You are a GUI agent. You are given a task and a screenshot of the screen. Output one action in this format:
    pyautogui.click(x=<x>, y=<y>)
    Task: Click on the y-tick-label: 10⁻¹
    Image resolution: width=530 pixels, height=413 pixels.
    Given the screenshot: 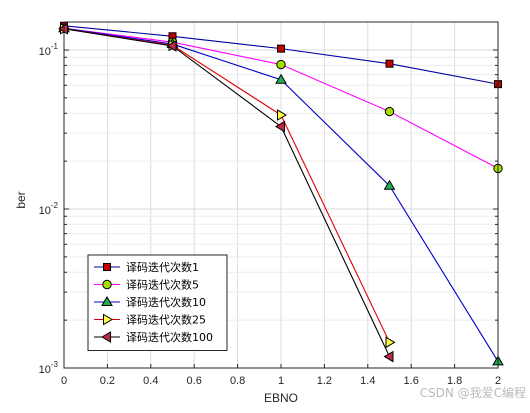 What is the action you would take?
    pyautogui.click(x=49, y=50)
    